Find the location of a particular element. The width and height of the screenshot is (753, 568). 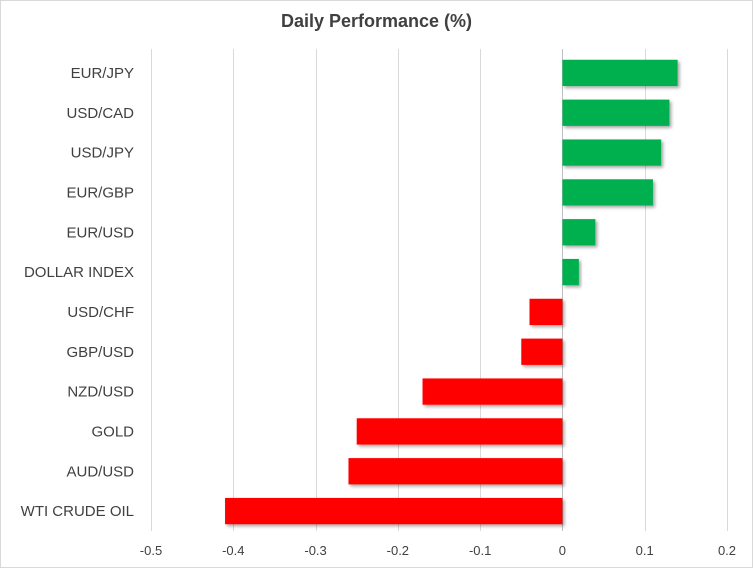

x-tick-label: -0.1 is located at coordinates (480, 550).